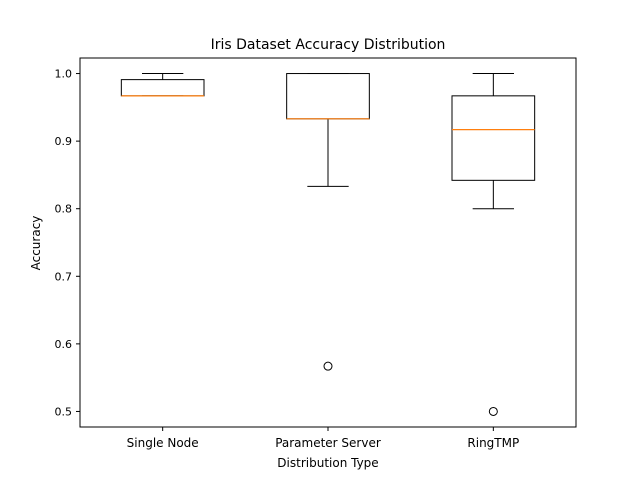 Image resolution: width=640 pixels, height=480 pixels. What do you see at coordinates (328, 443) in the screenshot?
I see `x-tick-label: Parameter Server` at bounding box center [328, 443].